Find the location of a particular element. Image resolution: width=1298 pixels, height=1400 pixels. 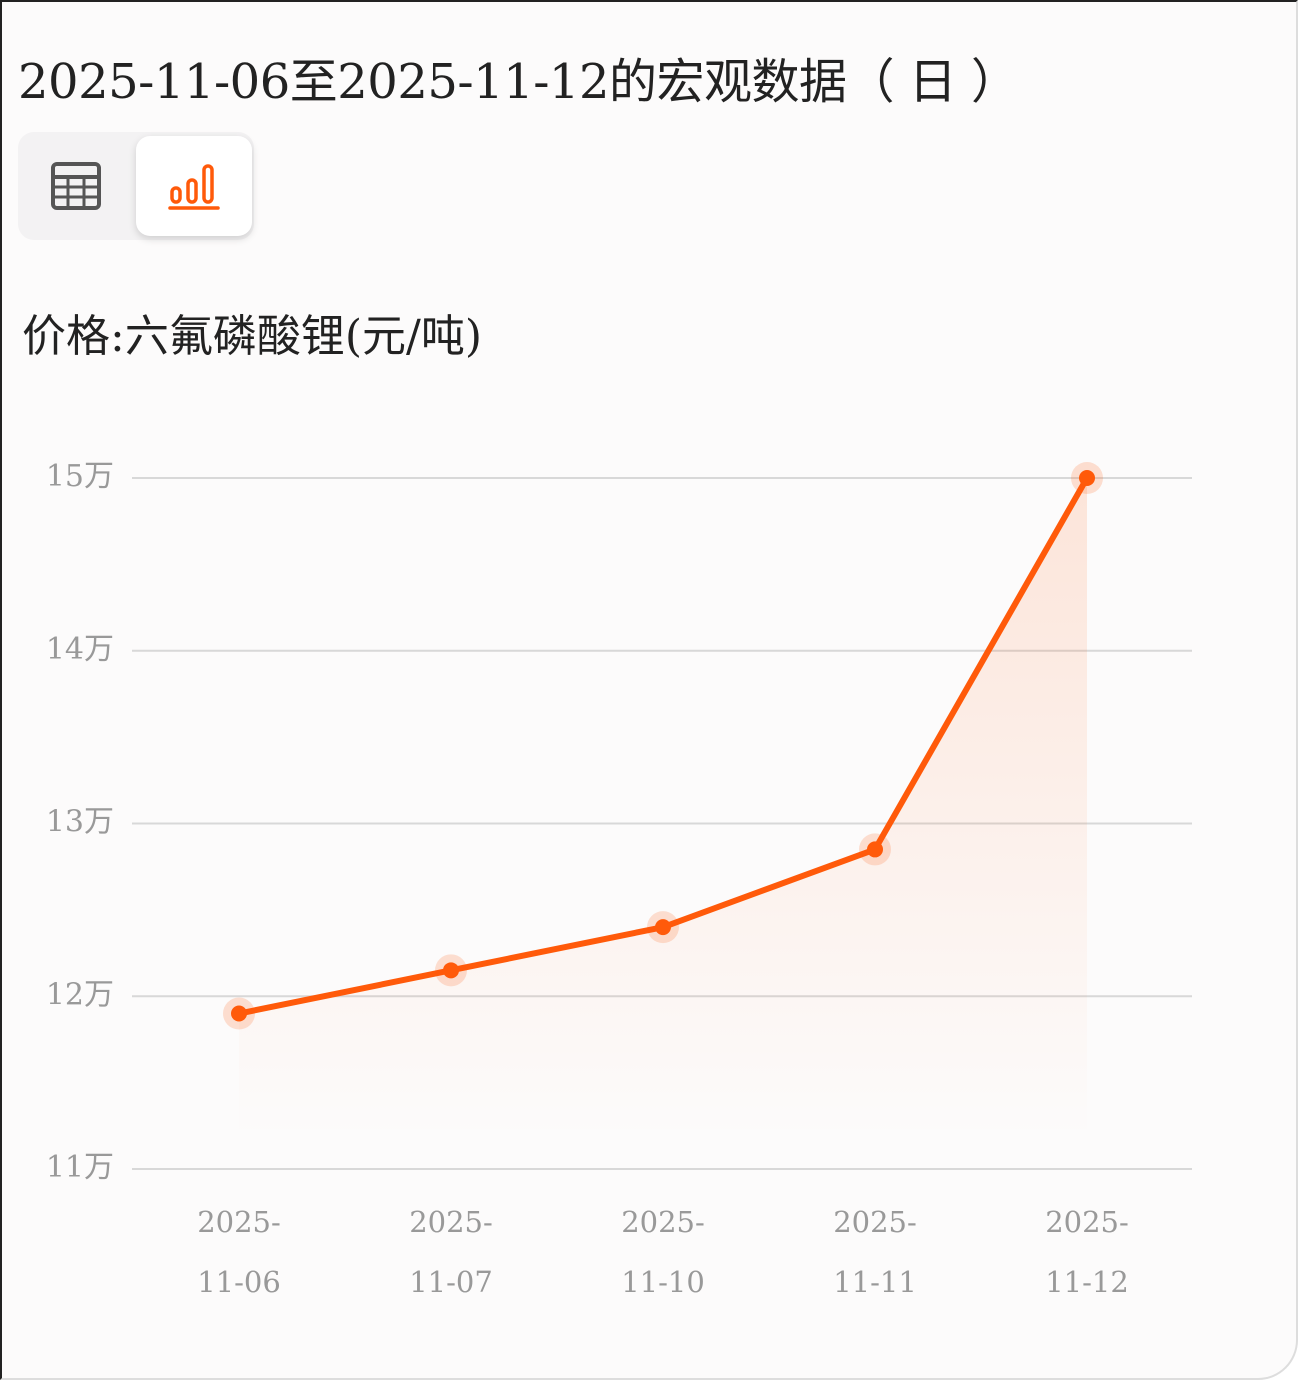

x-tick-label: 11-10 is located at coordinates (663, 1282).